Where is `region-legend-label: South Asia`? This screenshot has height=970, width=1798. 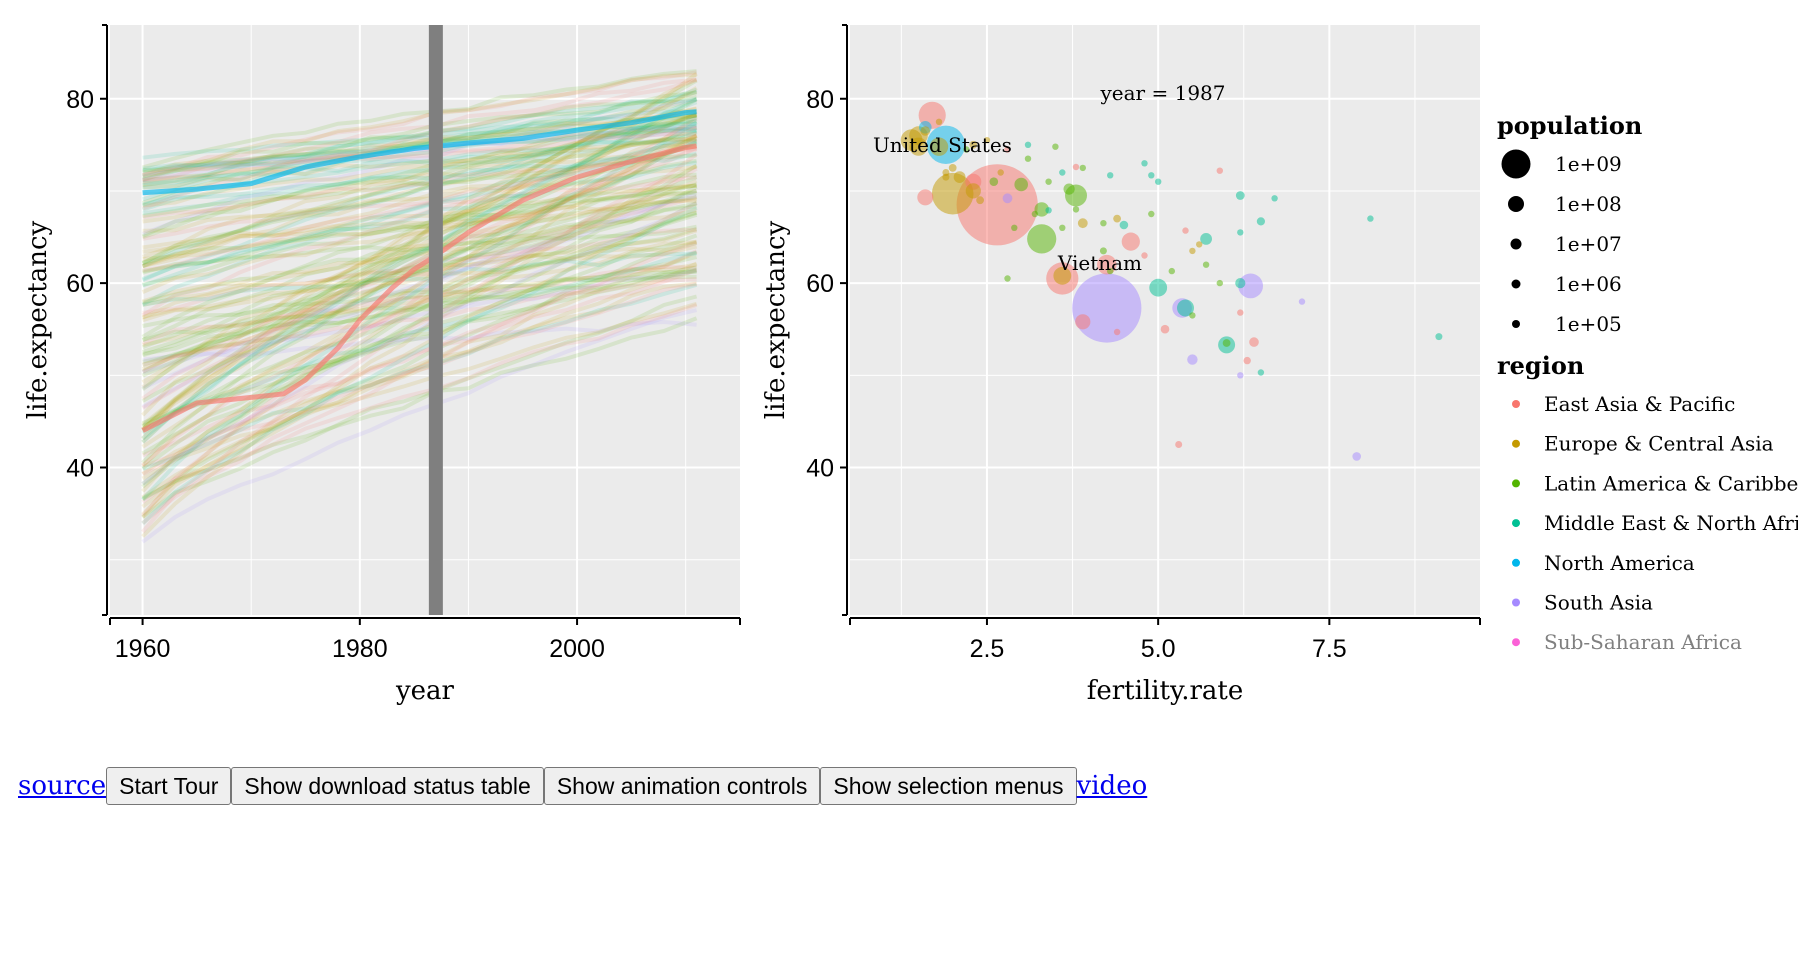
region-legend-label: South Asia is located at coordinates (1598, 603).